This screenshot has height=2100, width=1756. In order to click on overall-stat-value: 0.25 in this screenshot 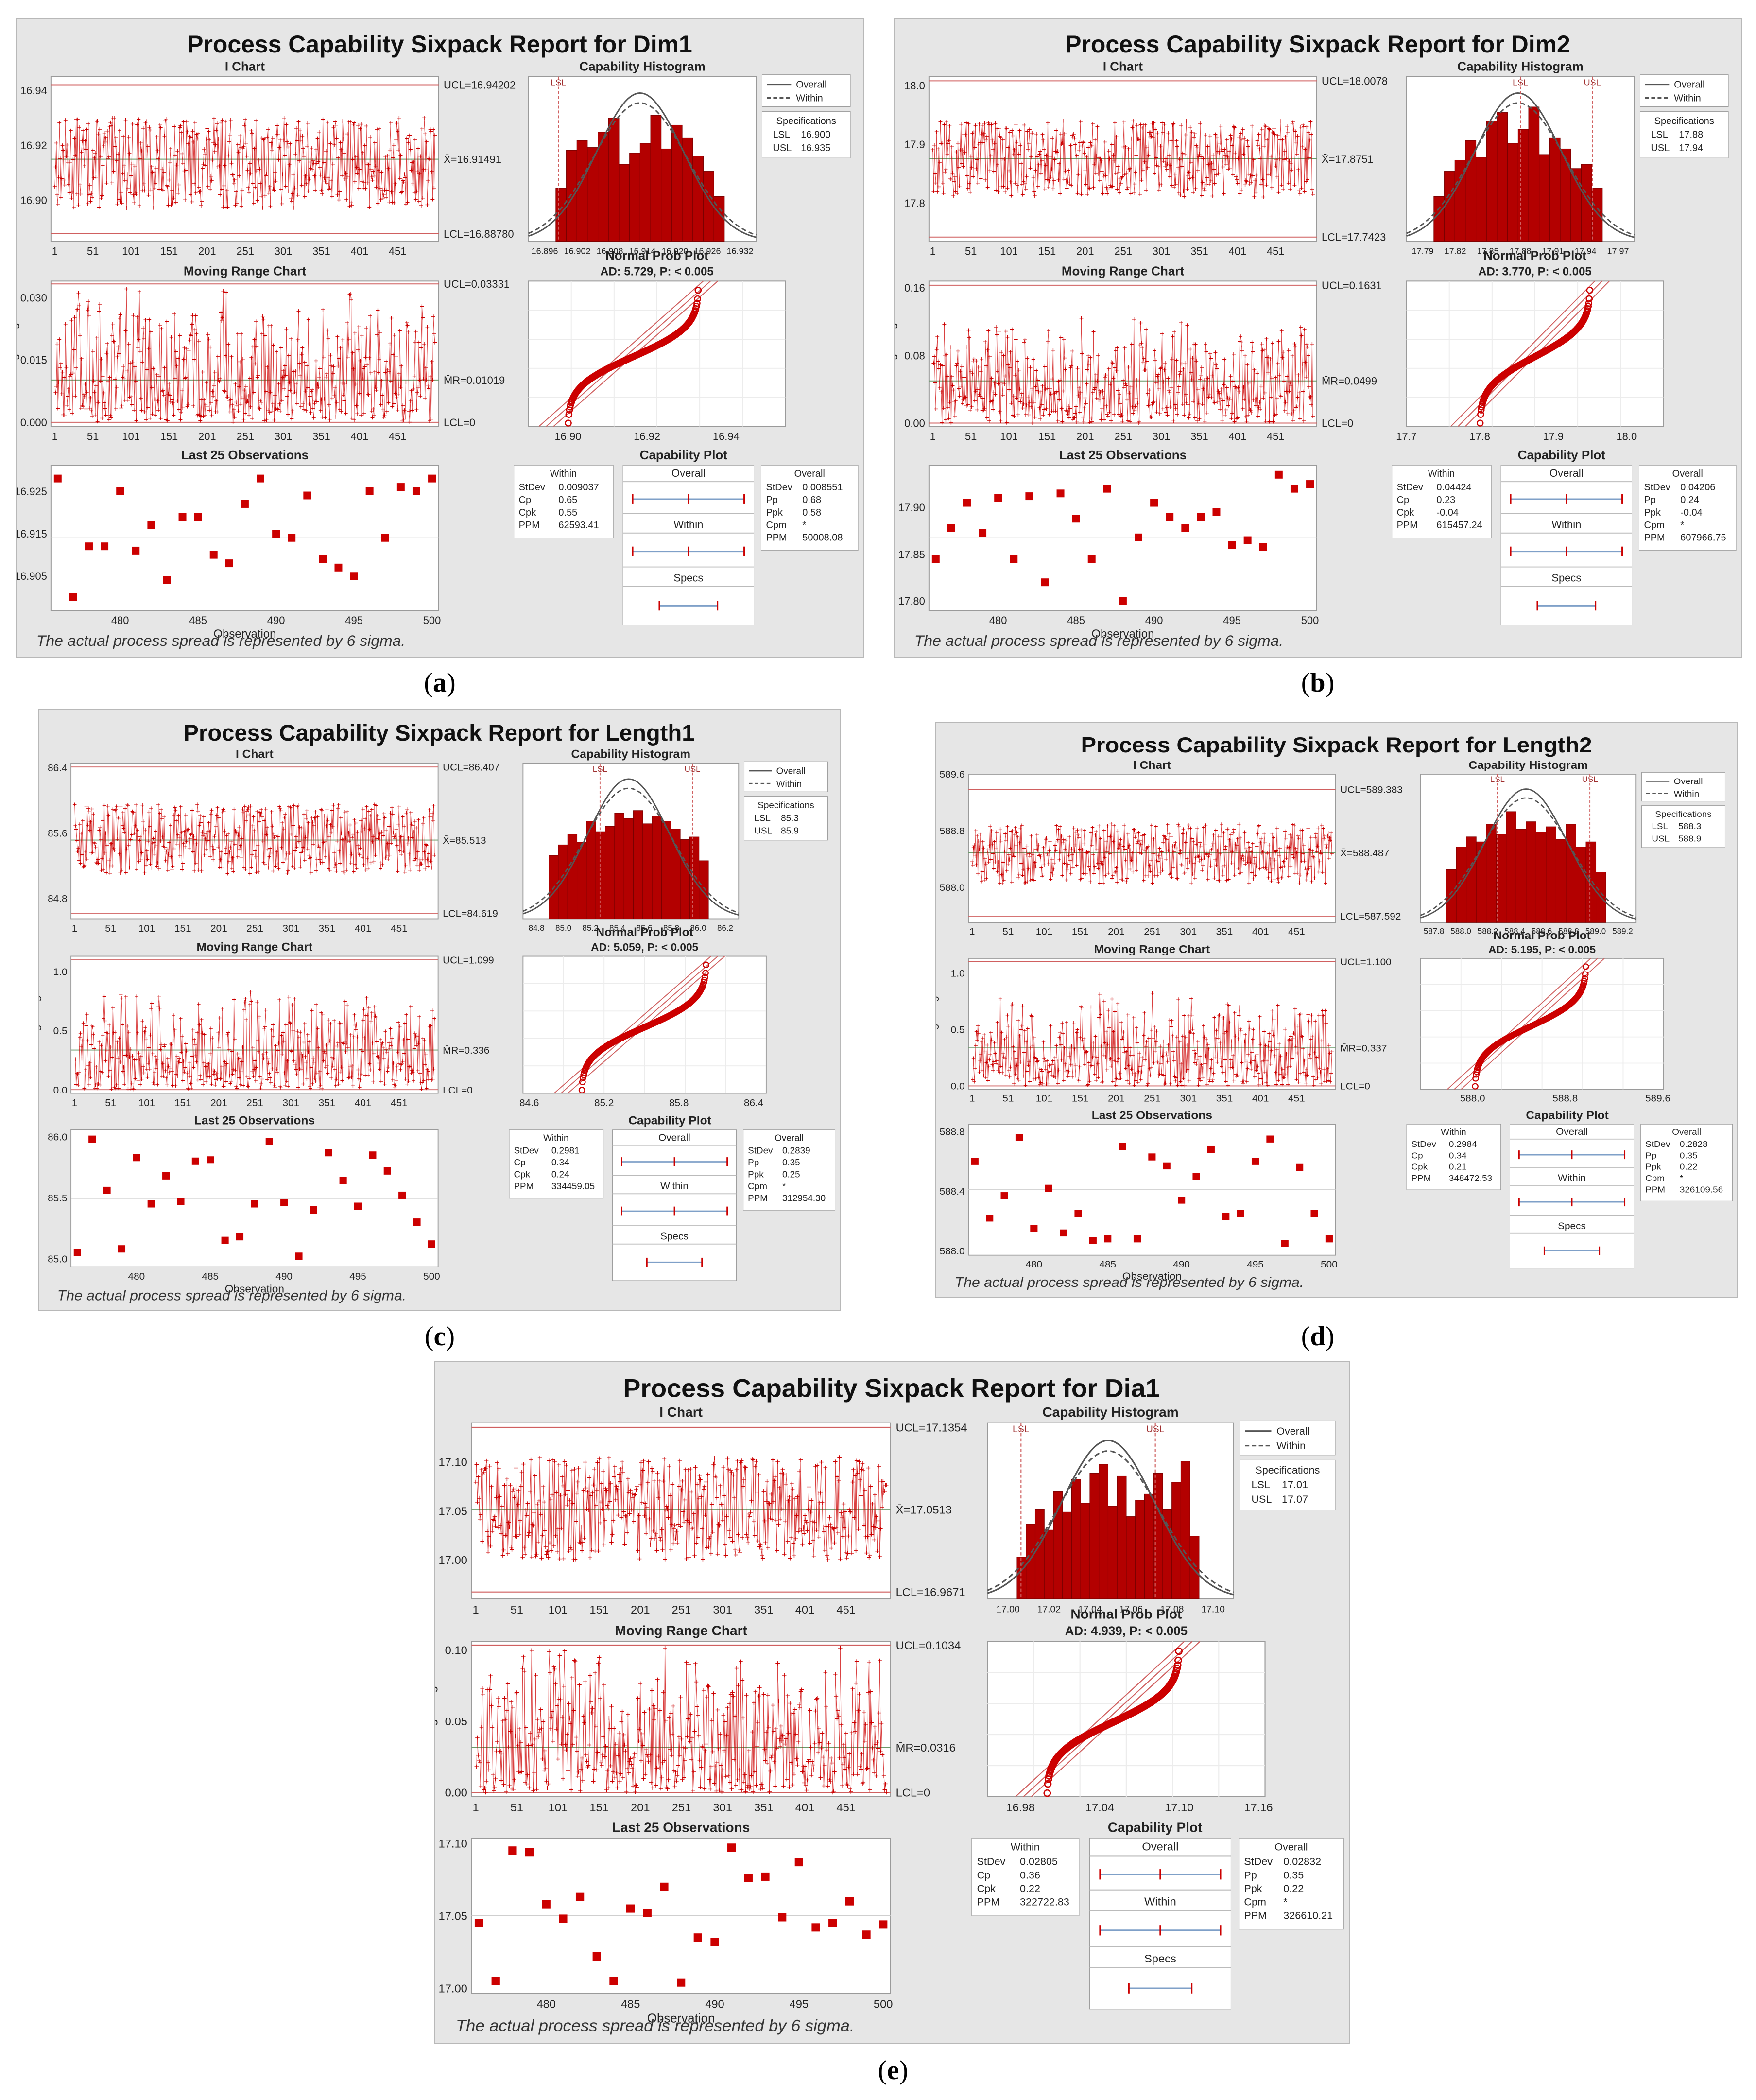, I will do `click(791, 1174)`.